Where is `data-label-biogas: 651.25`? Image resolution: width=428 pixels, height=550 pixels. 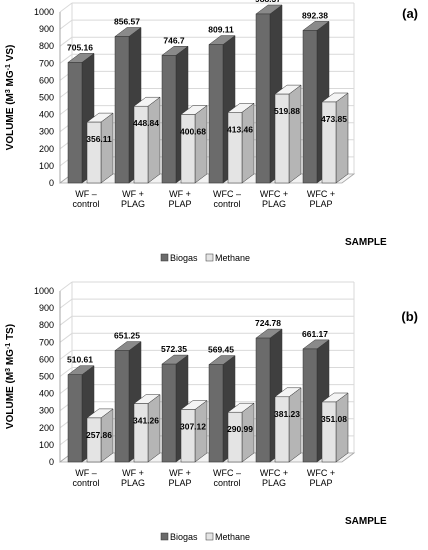
data-label-biogas: 651.25 is located at coordinates (127, 336).